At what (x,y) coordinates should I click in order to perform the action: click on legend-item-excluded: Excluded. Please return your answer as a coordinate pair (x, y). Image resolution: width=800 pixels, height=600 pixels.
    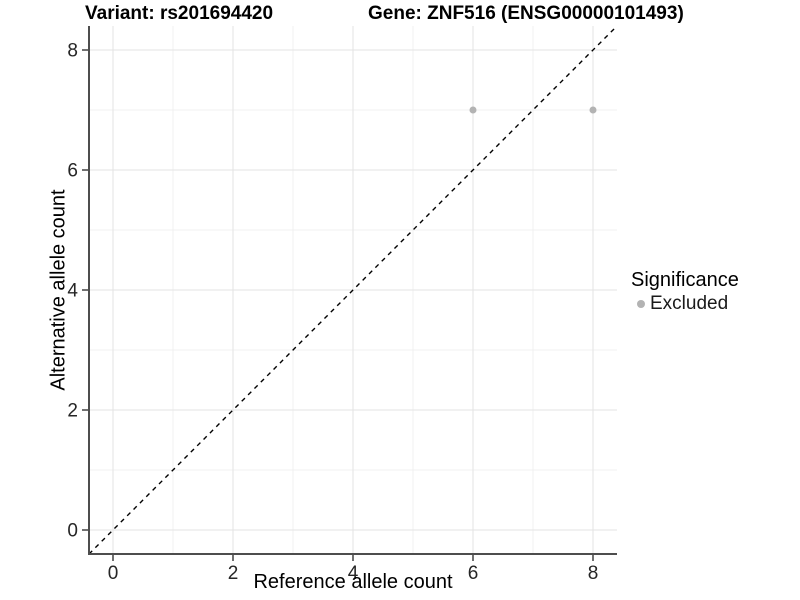
    Looking at the image, I should click on (685, 303).